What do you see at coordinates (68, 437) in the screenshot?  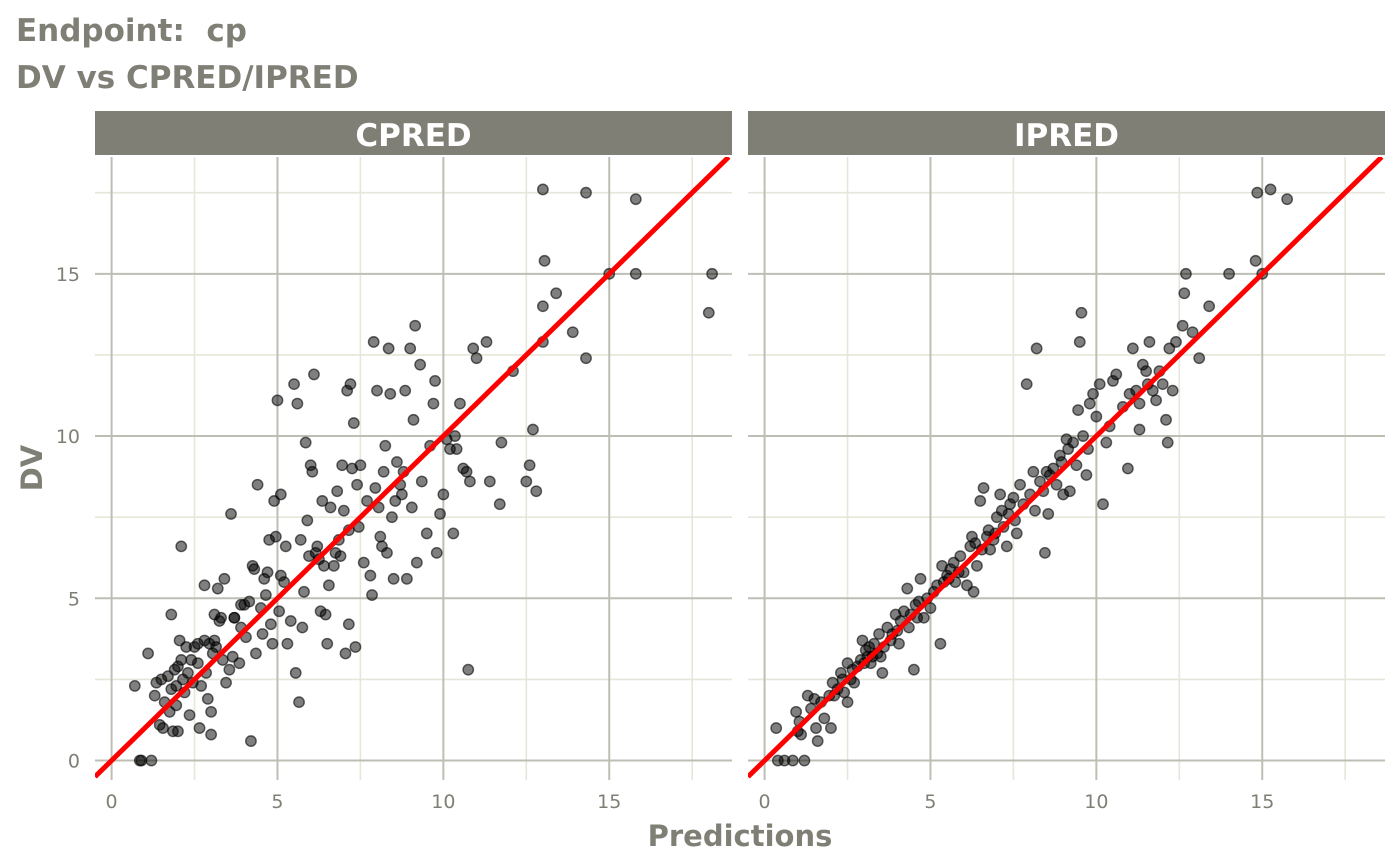 I see `y-tick-label: 10` at bounding box center [68, 437].